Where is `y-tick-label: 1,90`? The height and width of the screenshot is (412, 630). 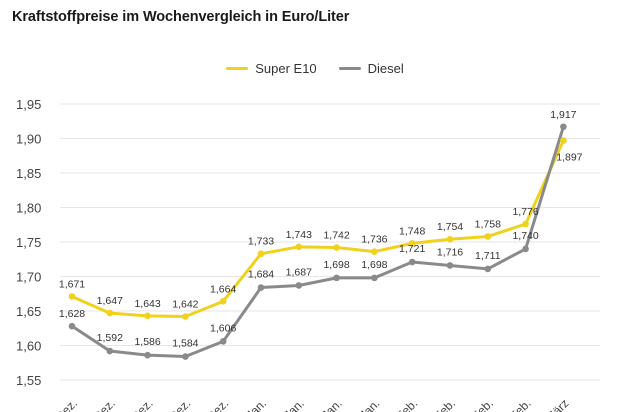 y-tick-label: 1,90 is located at coordinates (28, 139).